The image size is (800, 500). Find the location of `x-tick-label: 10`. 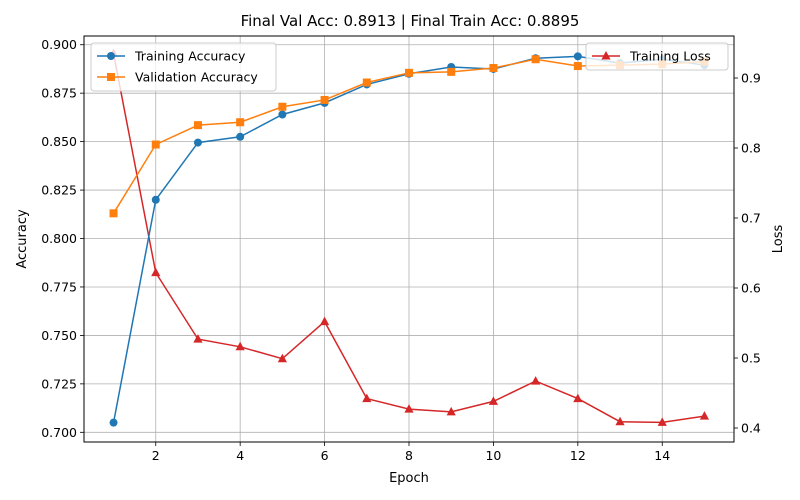

x-tick-label: 10 is located at coordinates (493, 455).